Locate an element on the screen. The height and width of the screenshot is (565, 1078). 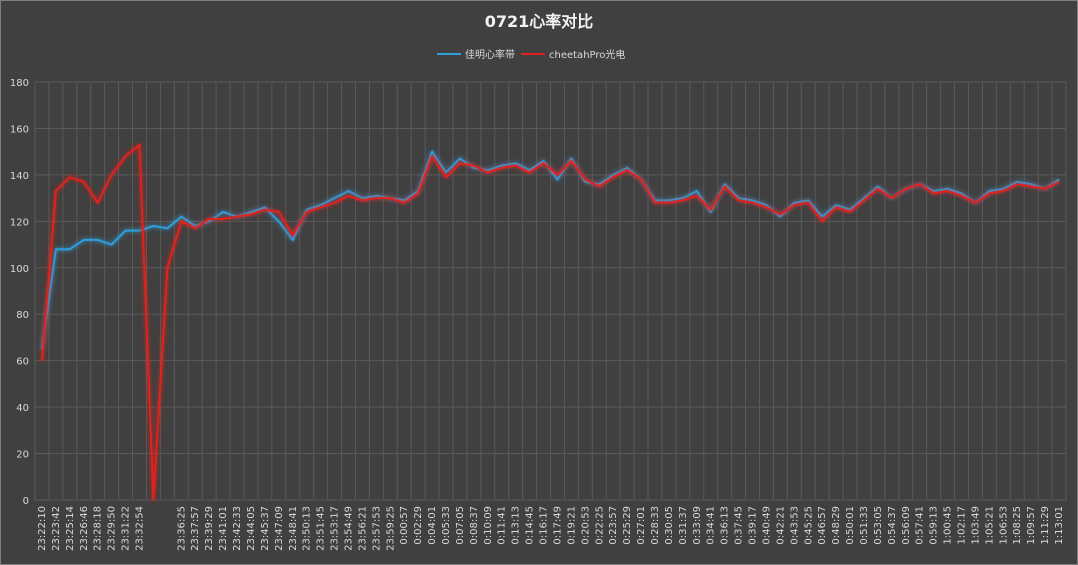
x-tick-label: 0:10:09 is located at coordinates (488, 525).